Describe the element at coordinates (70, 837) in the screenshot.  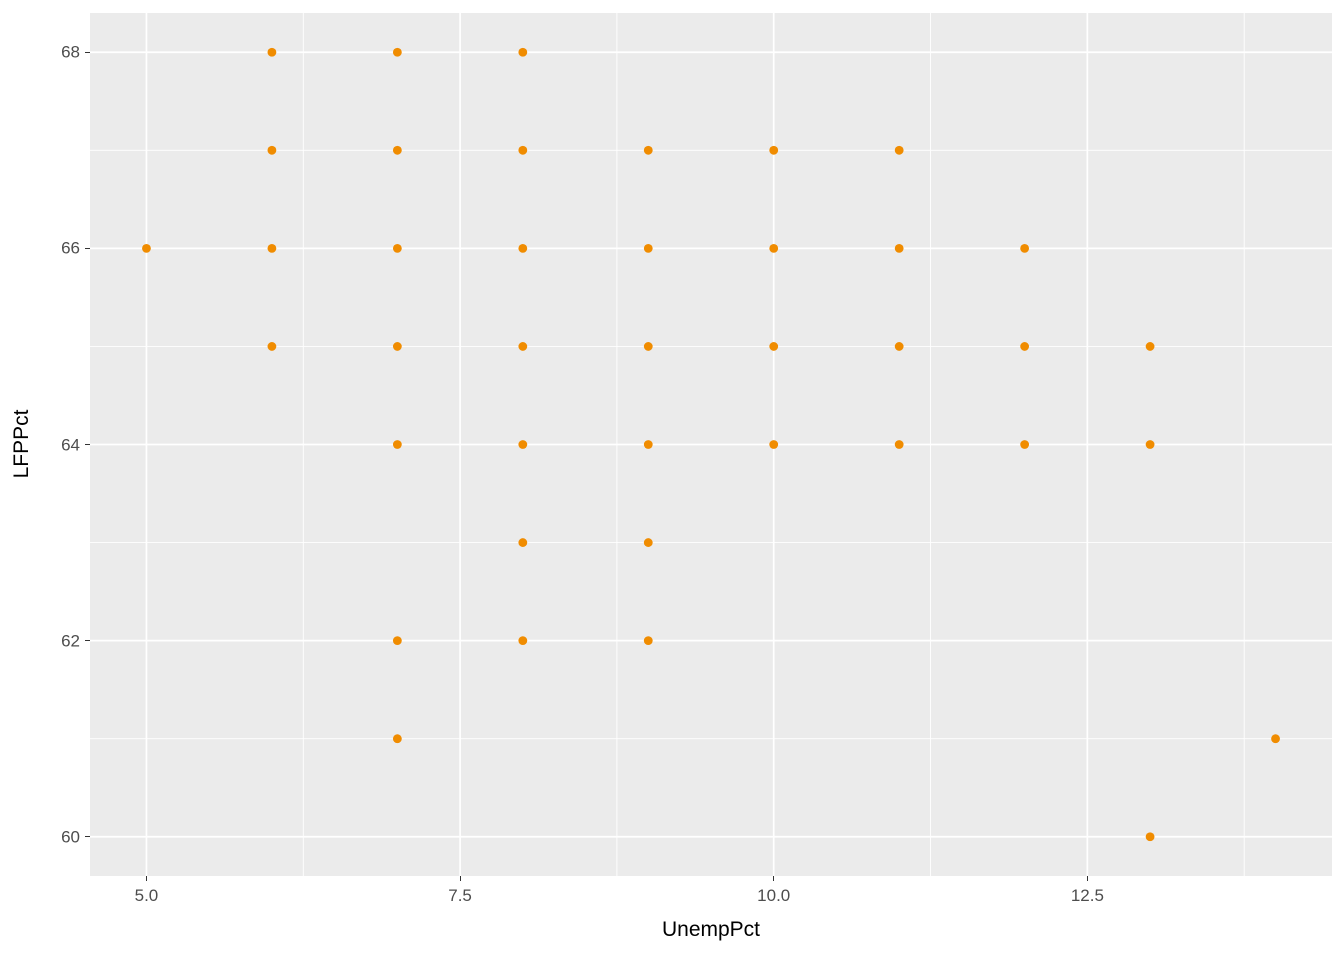
I see `y-tick-label: 60` at that location.